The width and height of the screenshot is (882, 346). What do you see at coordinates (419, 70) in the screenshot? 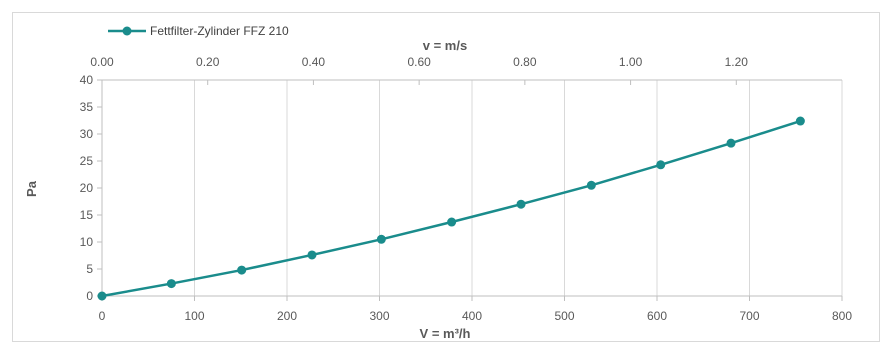
I see `x2-ticks: 0.00 0.20 0.40 0.60 0.80 1.00 1.20` at bounding box center [419, 70].